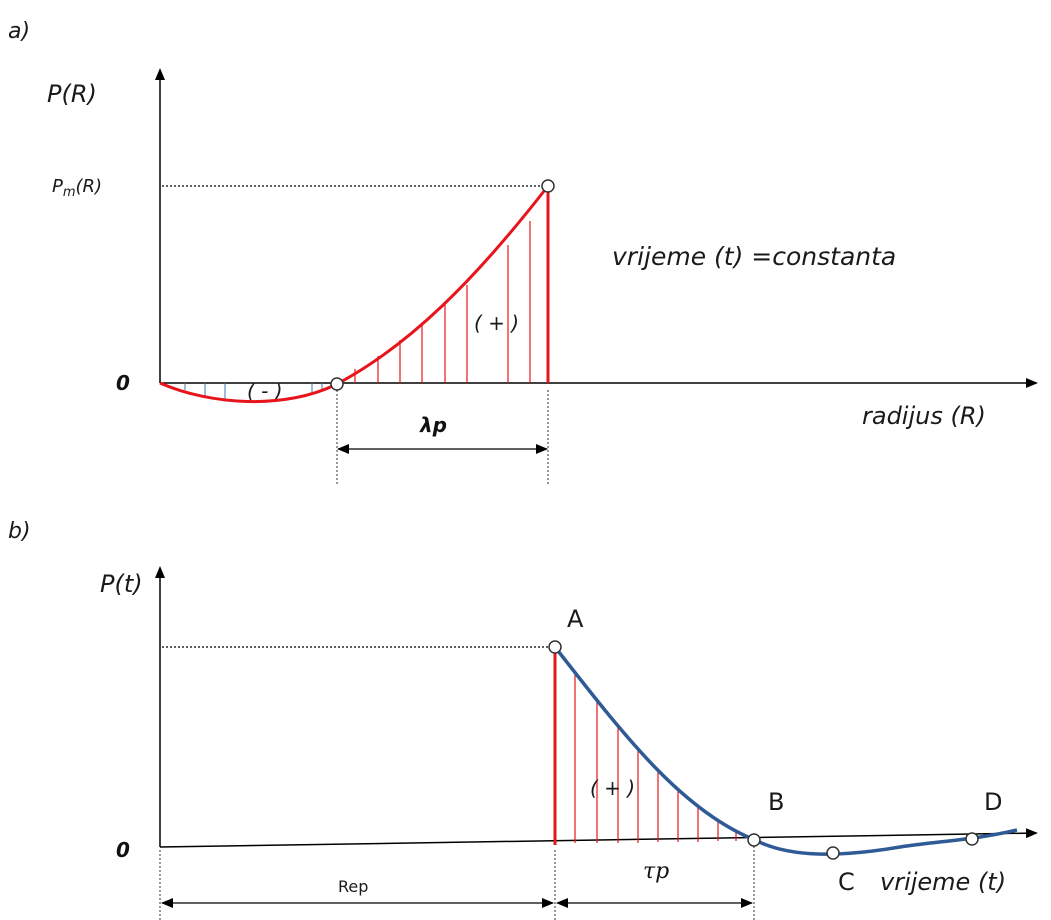 The image size is (1051, 920). What do you see at coordinates (433, 425) in the screenshot?
I see `panel-a-span-label: λp` at bounding box center [433, 425].